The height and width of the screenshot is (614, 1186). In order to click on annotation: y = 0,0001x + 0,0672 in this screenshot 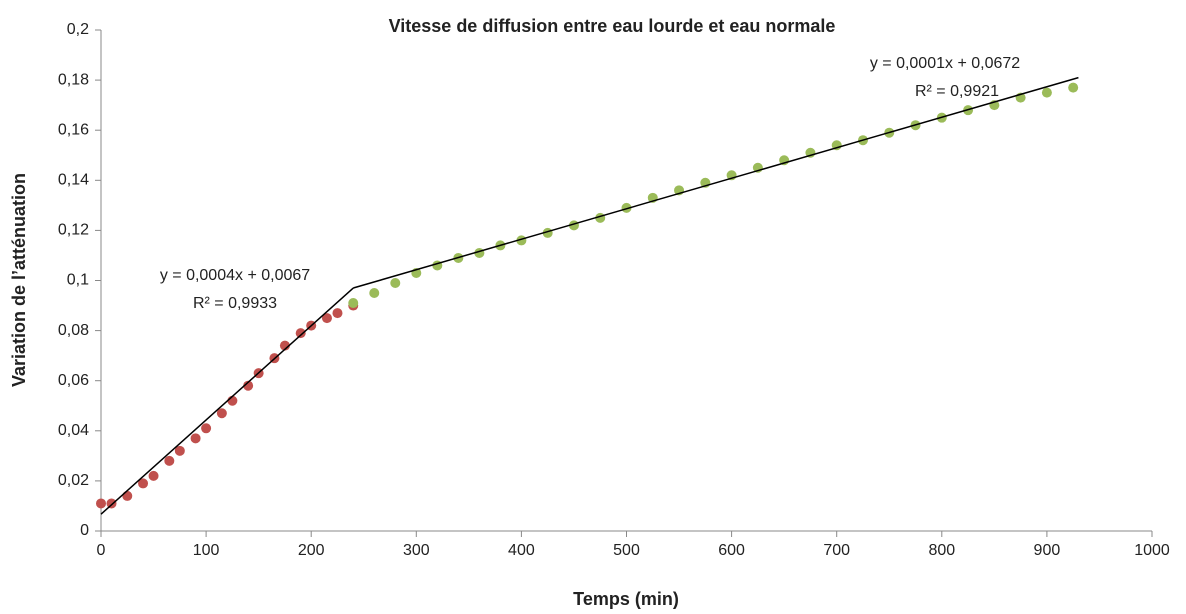, I will do `click(945, 63)`.